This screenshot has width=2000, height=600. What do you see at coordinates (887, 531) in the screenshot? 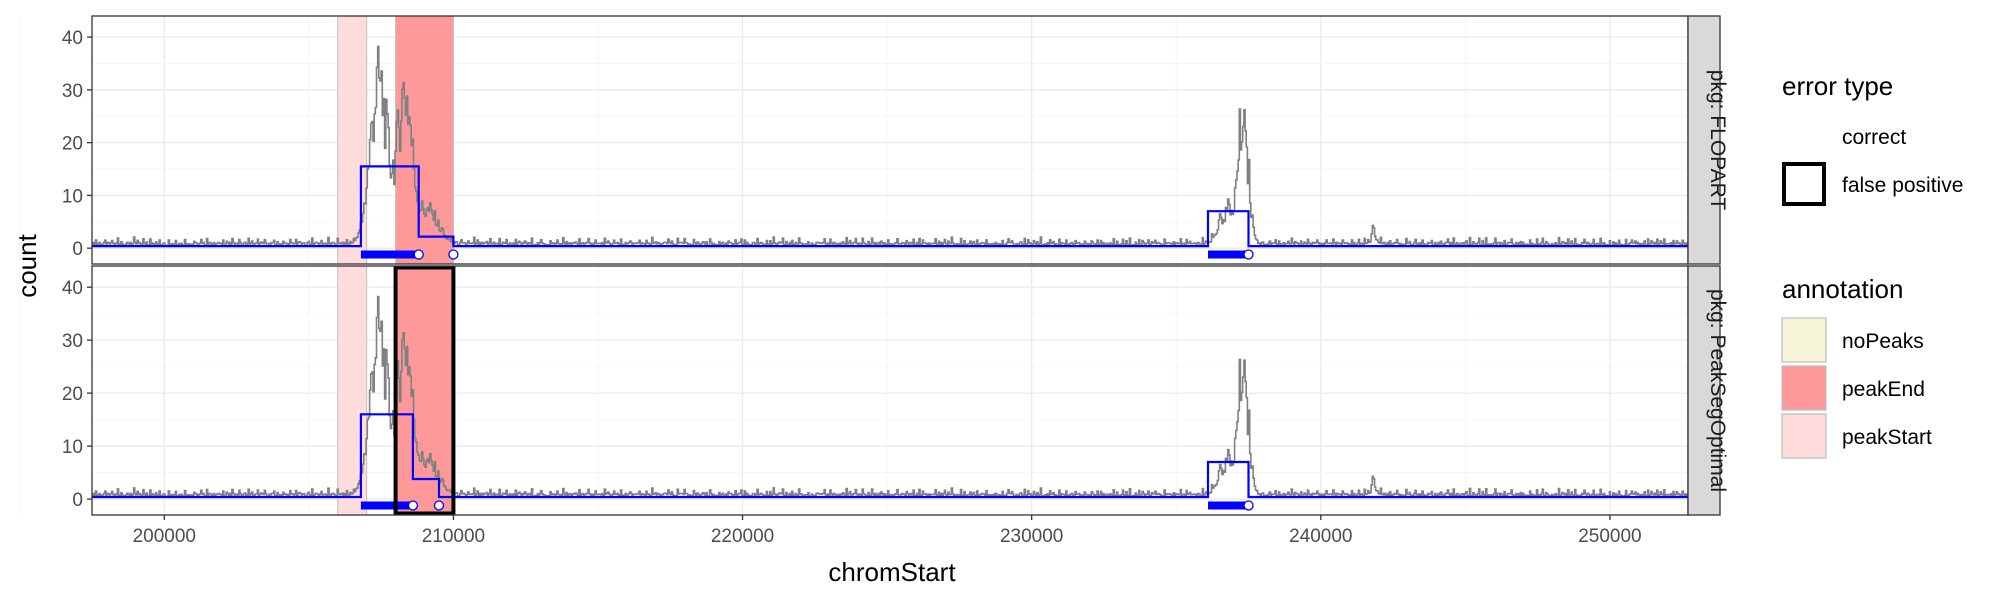
I see `x-axis: 200000 210000 220000 230000 240000 250000` at bounding box center [887, 531].